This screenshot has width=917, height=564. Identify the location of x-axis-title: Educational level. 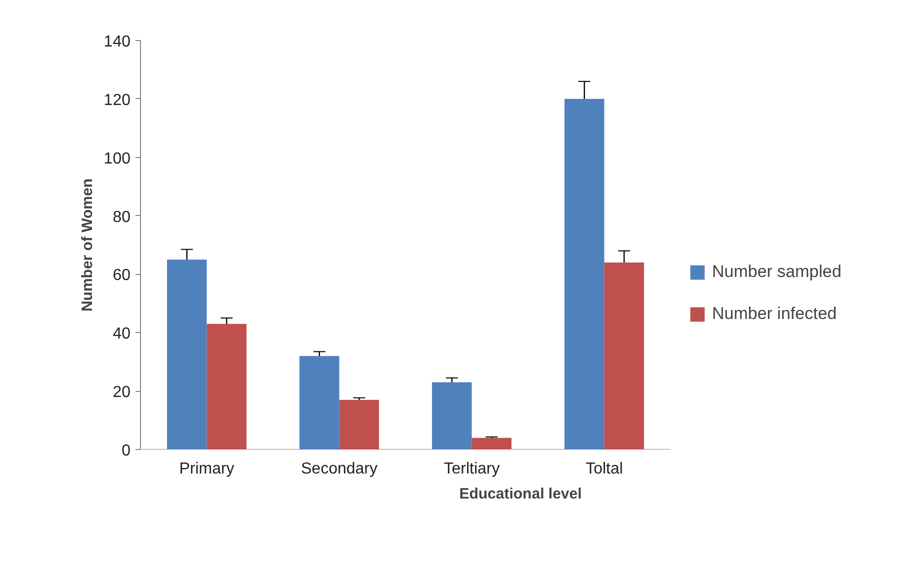
(520, 494).